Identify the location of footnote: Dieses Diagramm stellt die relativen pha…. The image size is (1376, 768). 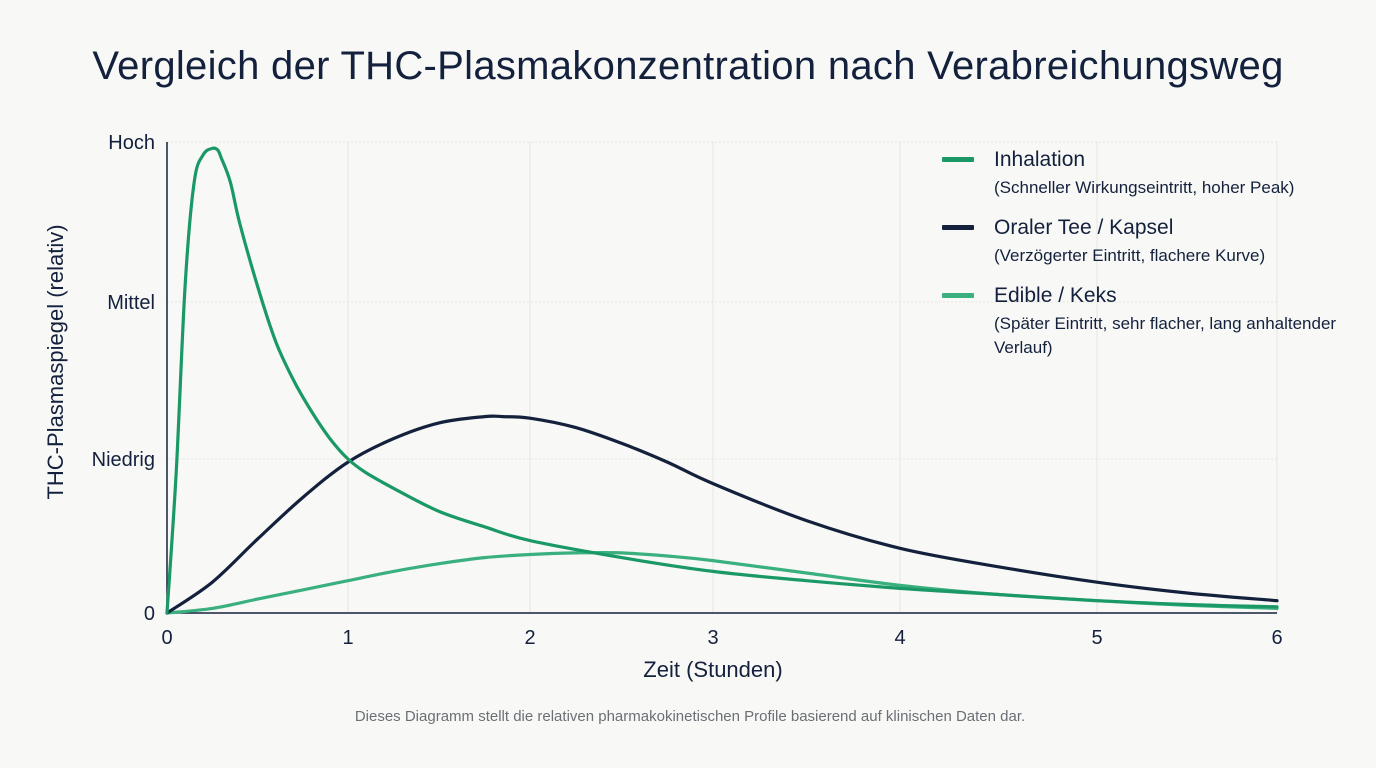
(690, 716).